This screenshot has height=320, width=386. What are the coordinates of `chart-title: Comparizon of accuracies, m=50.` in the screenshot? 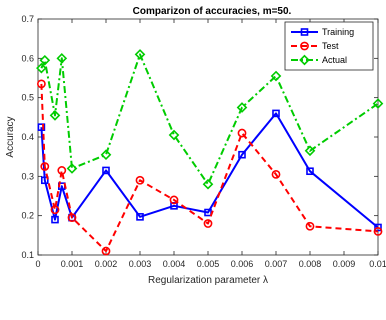 It's located at (212, 11).